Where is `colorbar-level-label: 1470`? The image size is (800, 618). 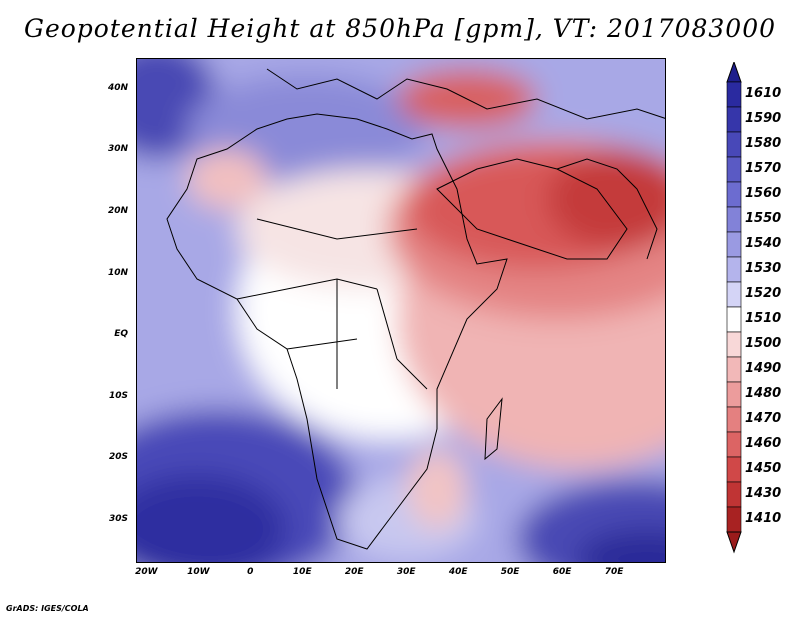 colorbar-level-label: 1470 is located at coordinates (763, 418).